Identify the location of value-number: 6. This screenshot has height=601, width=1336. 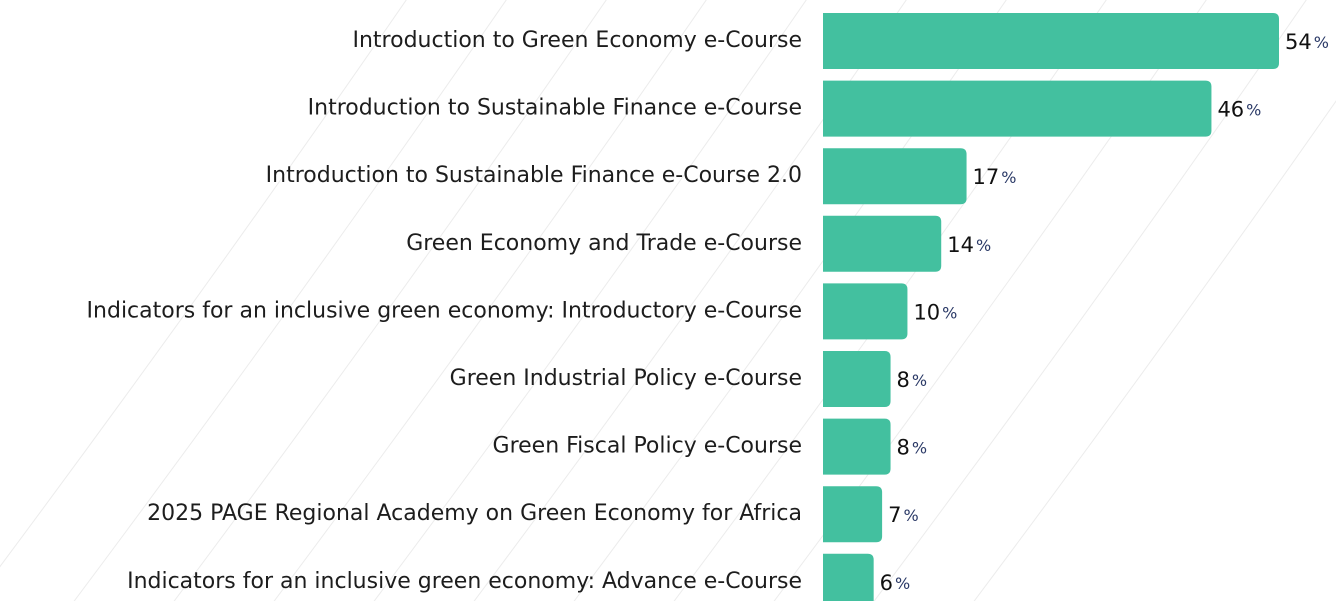
(886, 583).